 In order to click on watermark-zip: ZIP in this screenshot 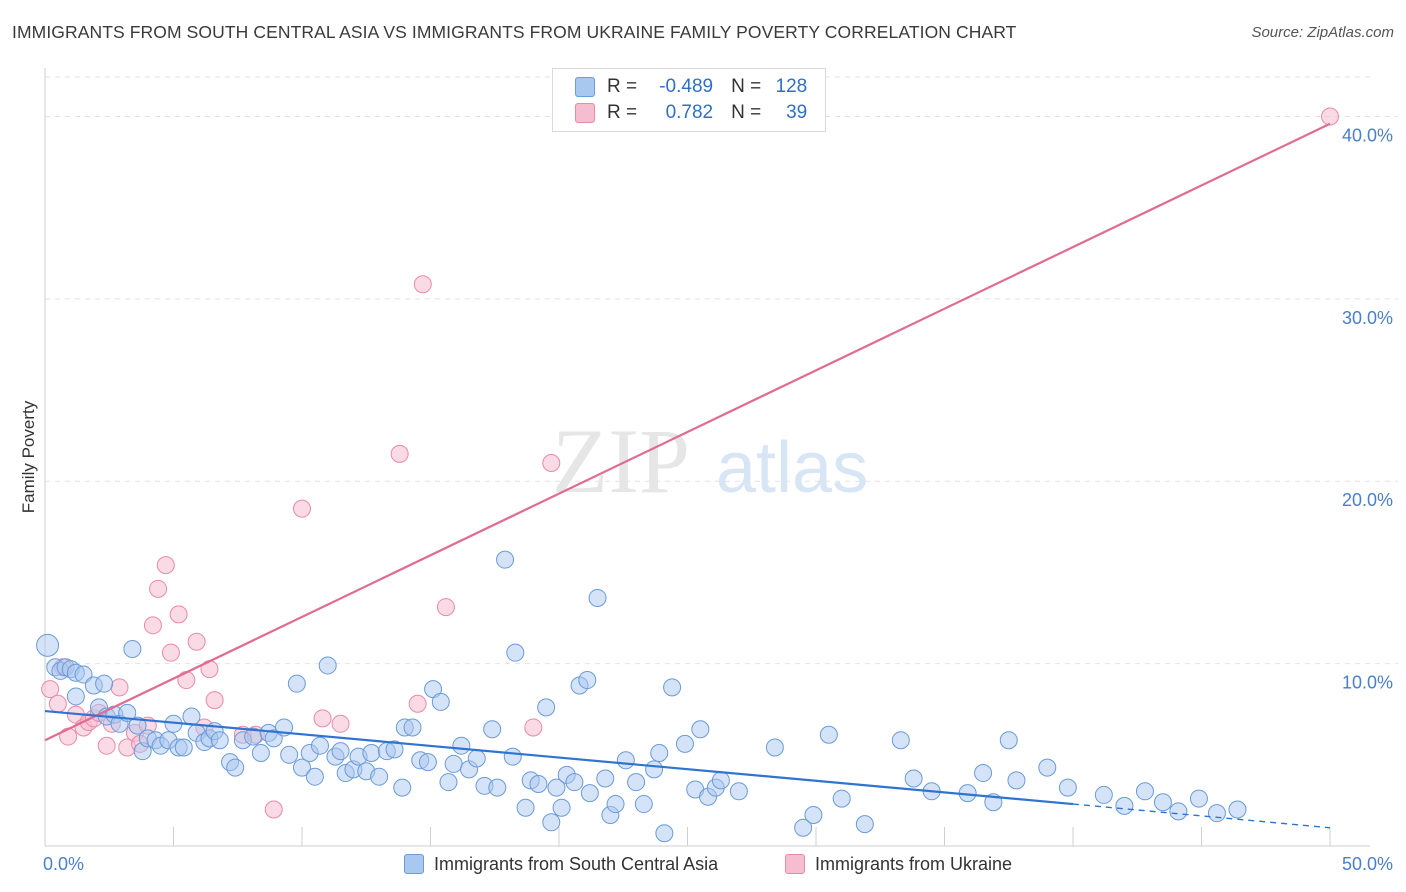, I will do `click(621, 461)`.